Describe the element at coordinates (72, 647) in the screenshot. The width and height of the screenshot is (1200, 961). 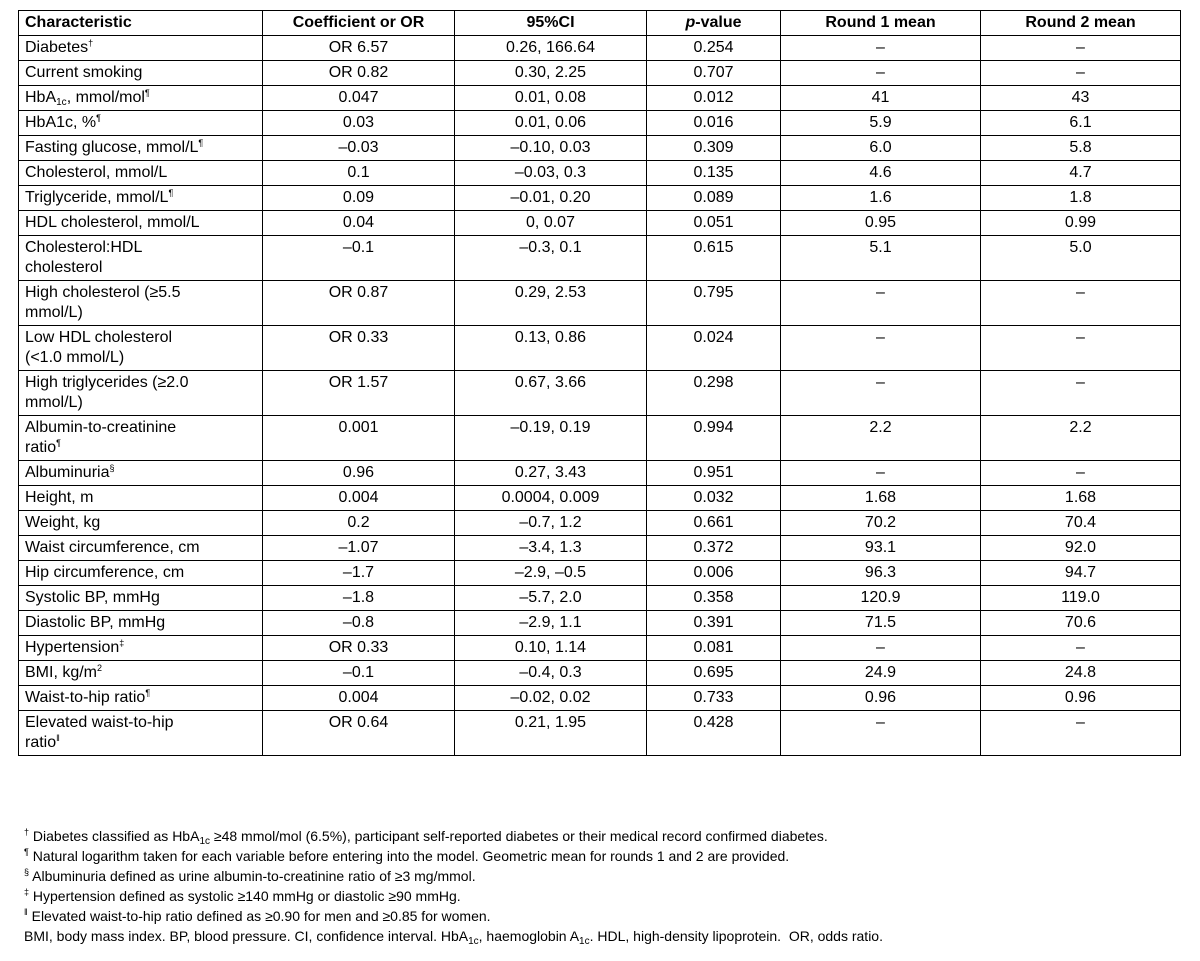
I see `text: Hypertension` at that location.